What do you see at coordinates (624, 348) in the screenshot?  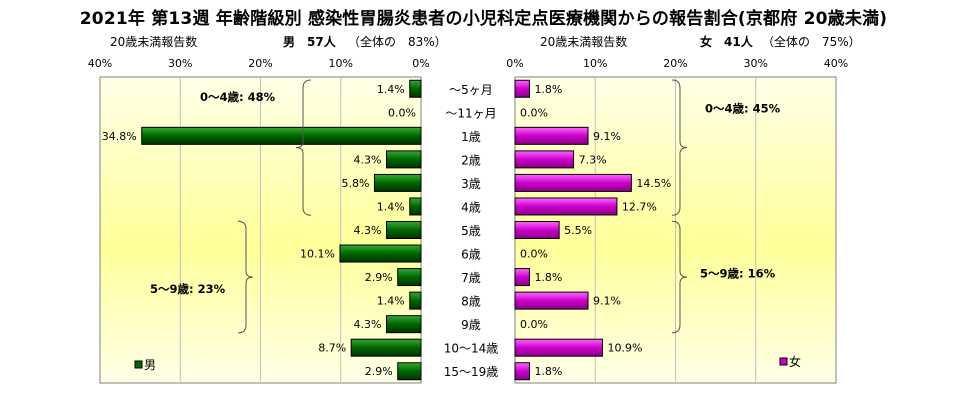 I see `female-value-label: 10.9%` at bounding box center [624, 348].